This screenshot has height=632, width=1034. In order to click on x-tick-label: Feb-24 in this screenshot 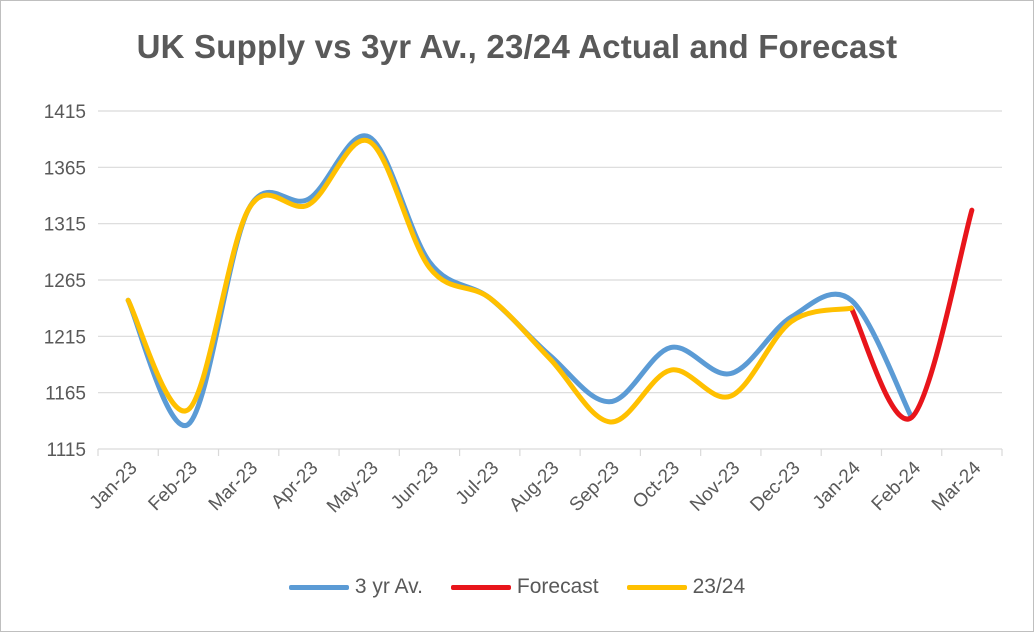, I will do `click(897, 486)`.